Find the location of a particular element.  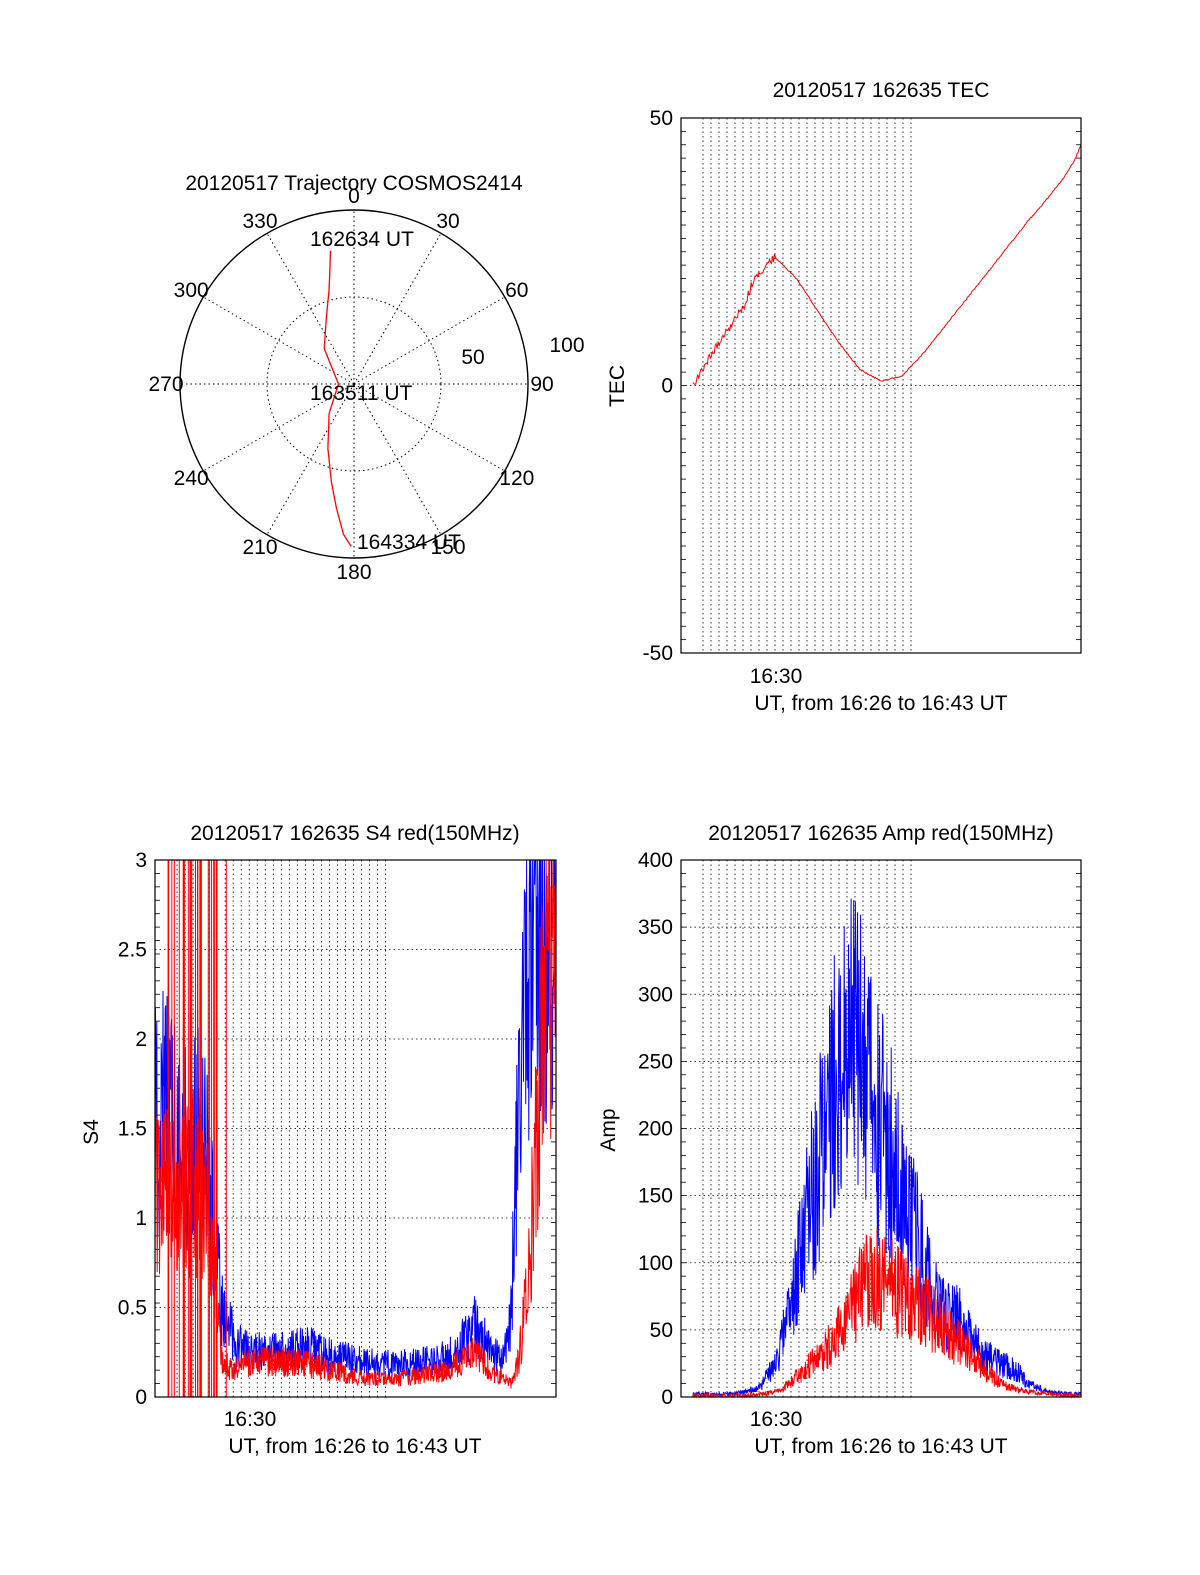

tec-plot-frame is located at coordinates (881, 385).